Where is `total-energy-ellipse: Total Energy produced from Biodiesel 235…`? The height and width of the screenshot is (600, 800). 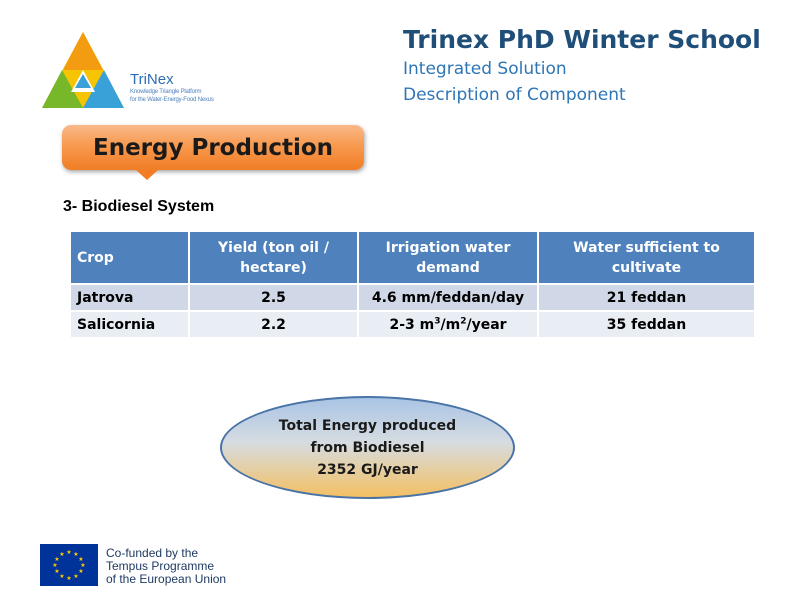 total-energy-ellipse: Total Energy produced from Biodiesel 235… is located at coordinates (367, 447).